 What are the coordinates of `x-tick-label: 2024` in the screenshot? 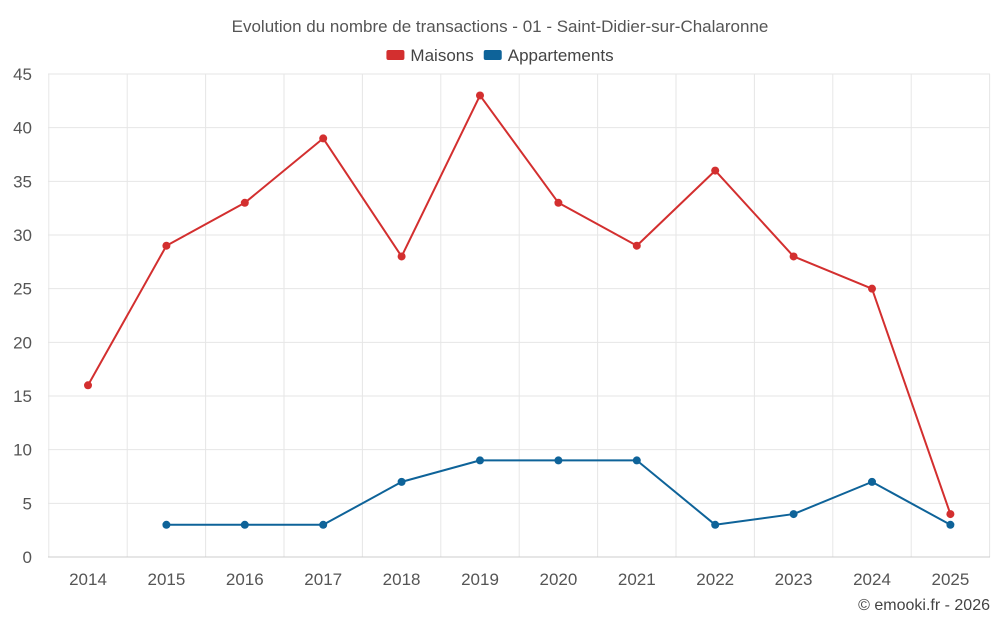 It's located at (872, 579).